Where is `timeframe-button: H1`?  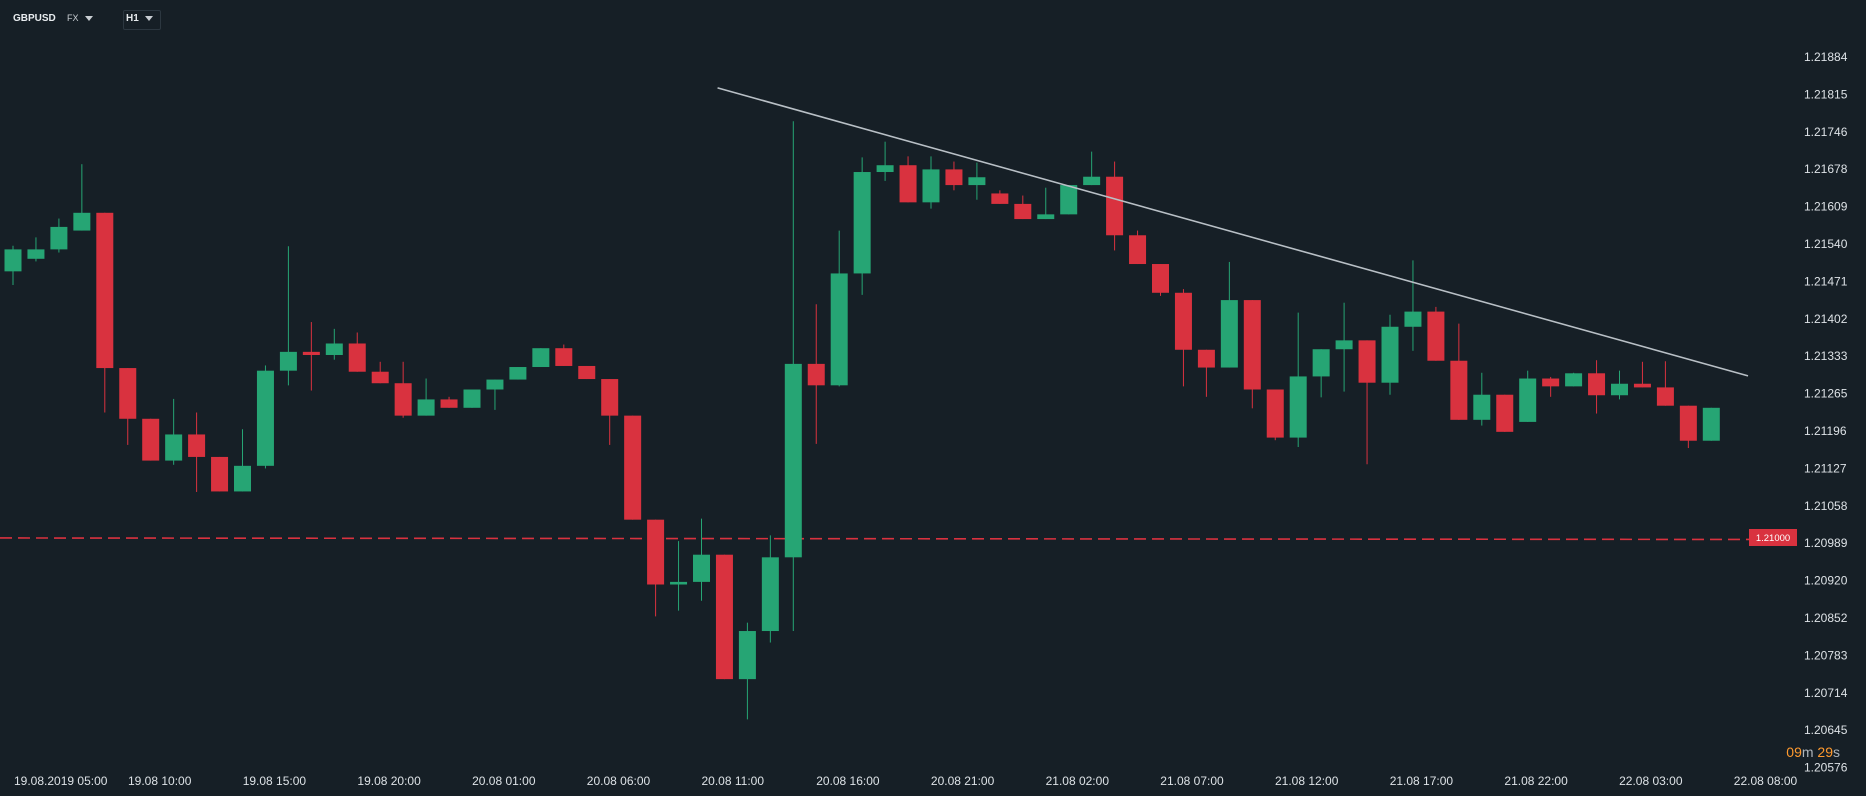
timeframe-button: H1 is located at coordinates (139, 18).